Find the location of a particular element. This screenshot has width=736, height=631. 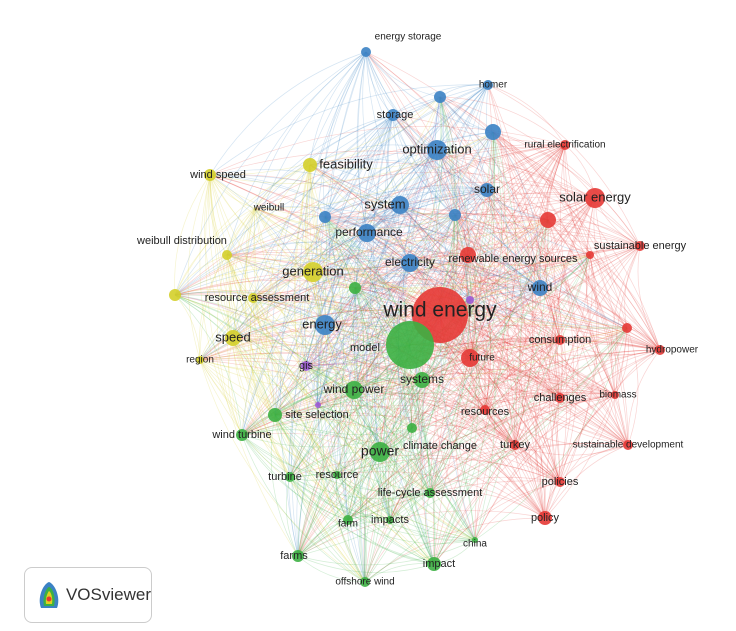

node-label: impact is located at coordinates (439, 564).